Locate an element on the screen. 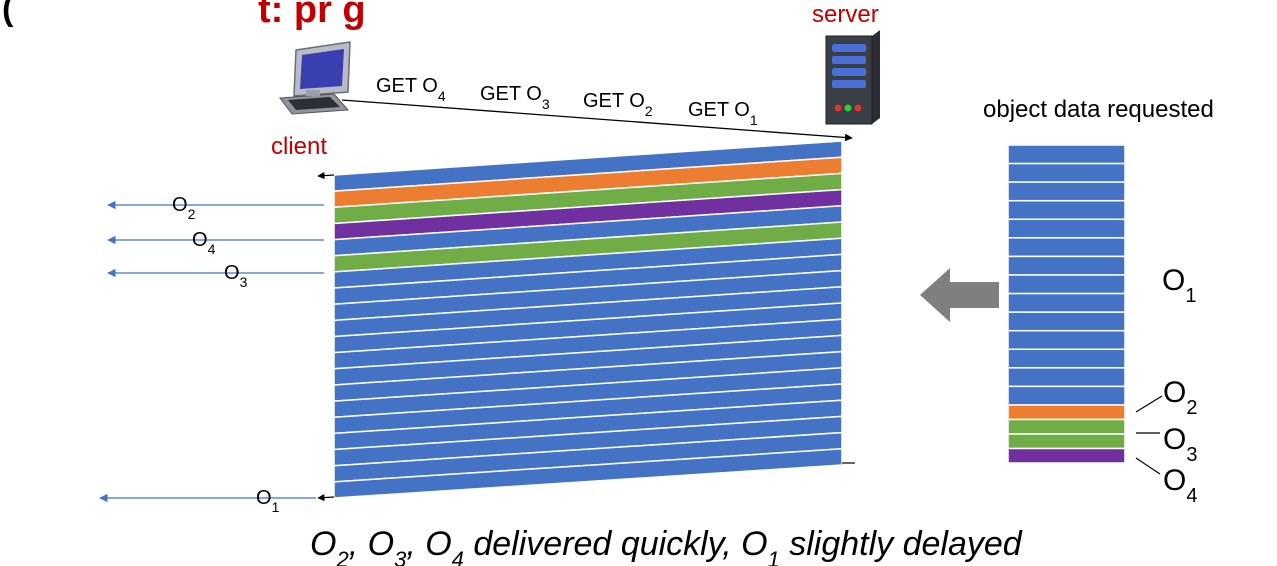 Image resolution: width=1277 pixels, height=566 pixels. stack-o2-label: O2 is located at coordinates (1180, 397).